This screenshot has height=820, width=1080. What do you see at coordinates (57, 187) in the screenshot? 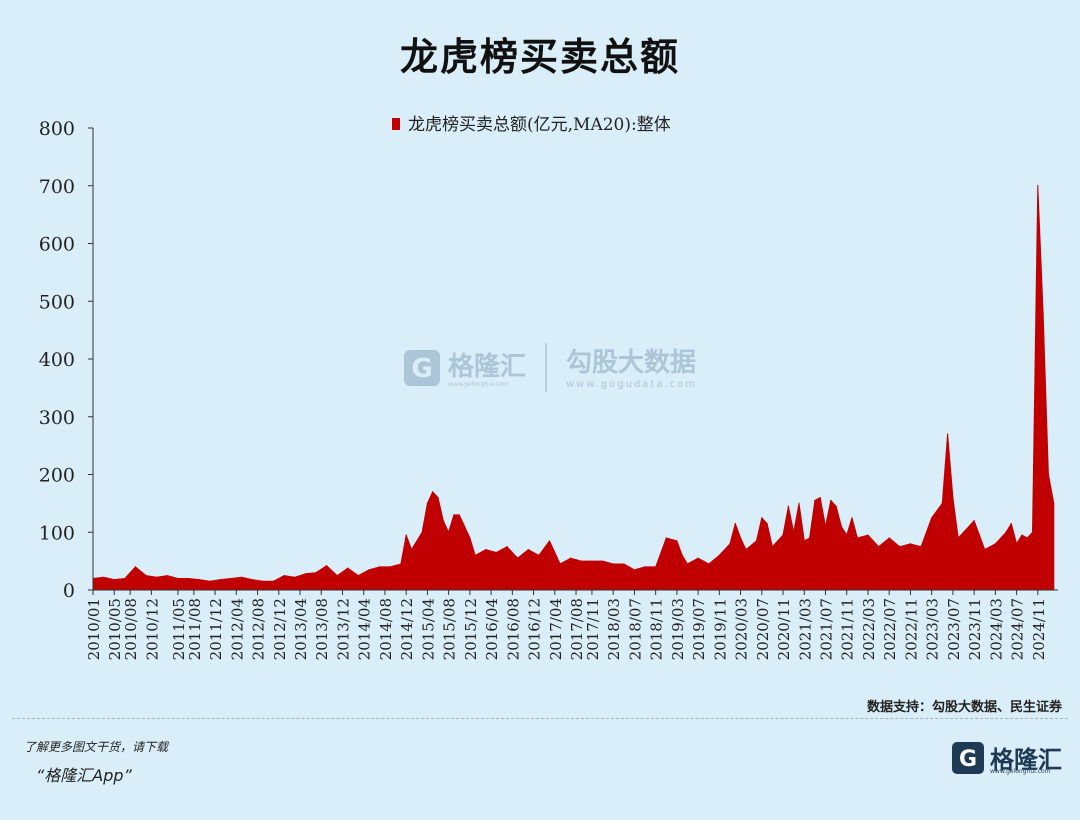
I see `y-tick-label: 700` at bounding box center [57, 187].